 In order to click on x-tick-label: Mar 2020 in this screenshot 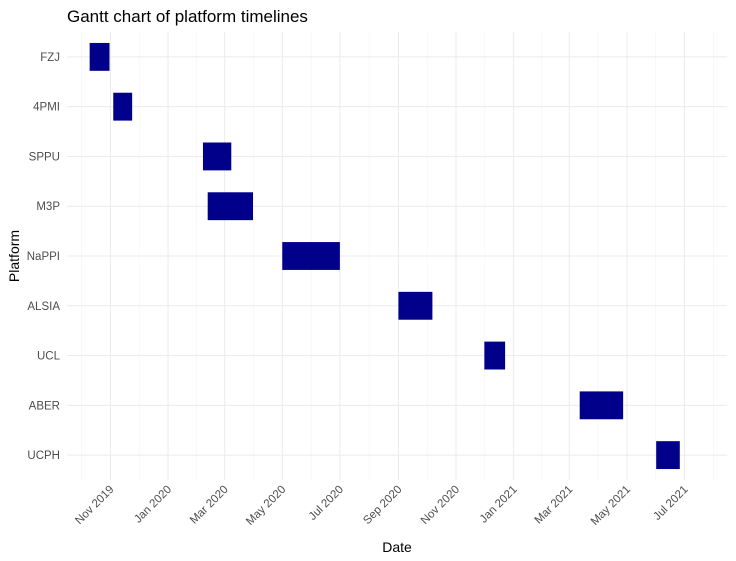, I will do `click(209, 505)`.